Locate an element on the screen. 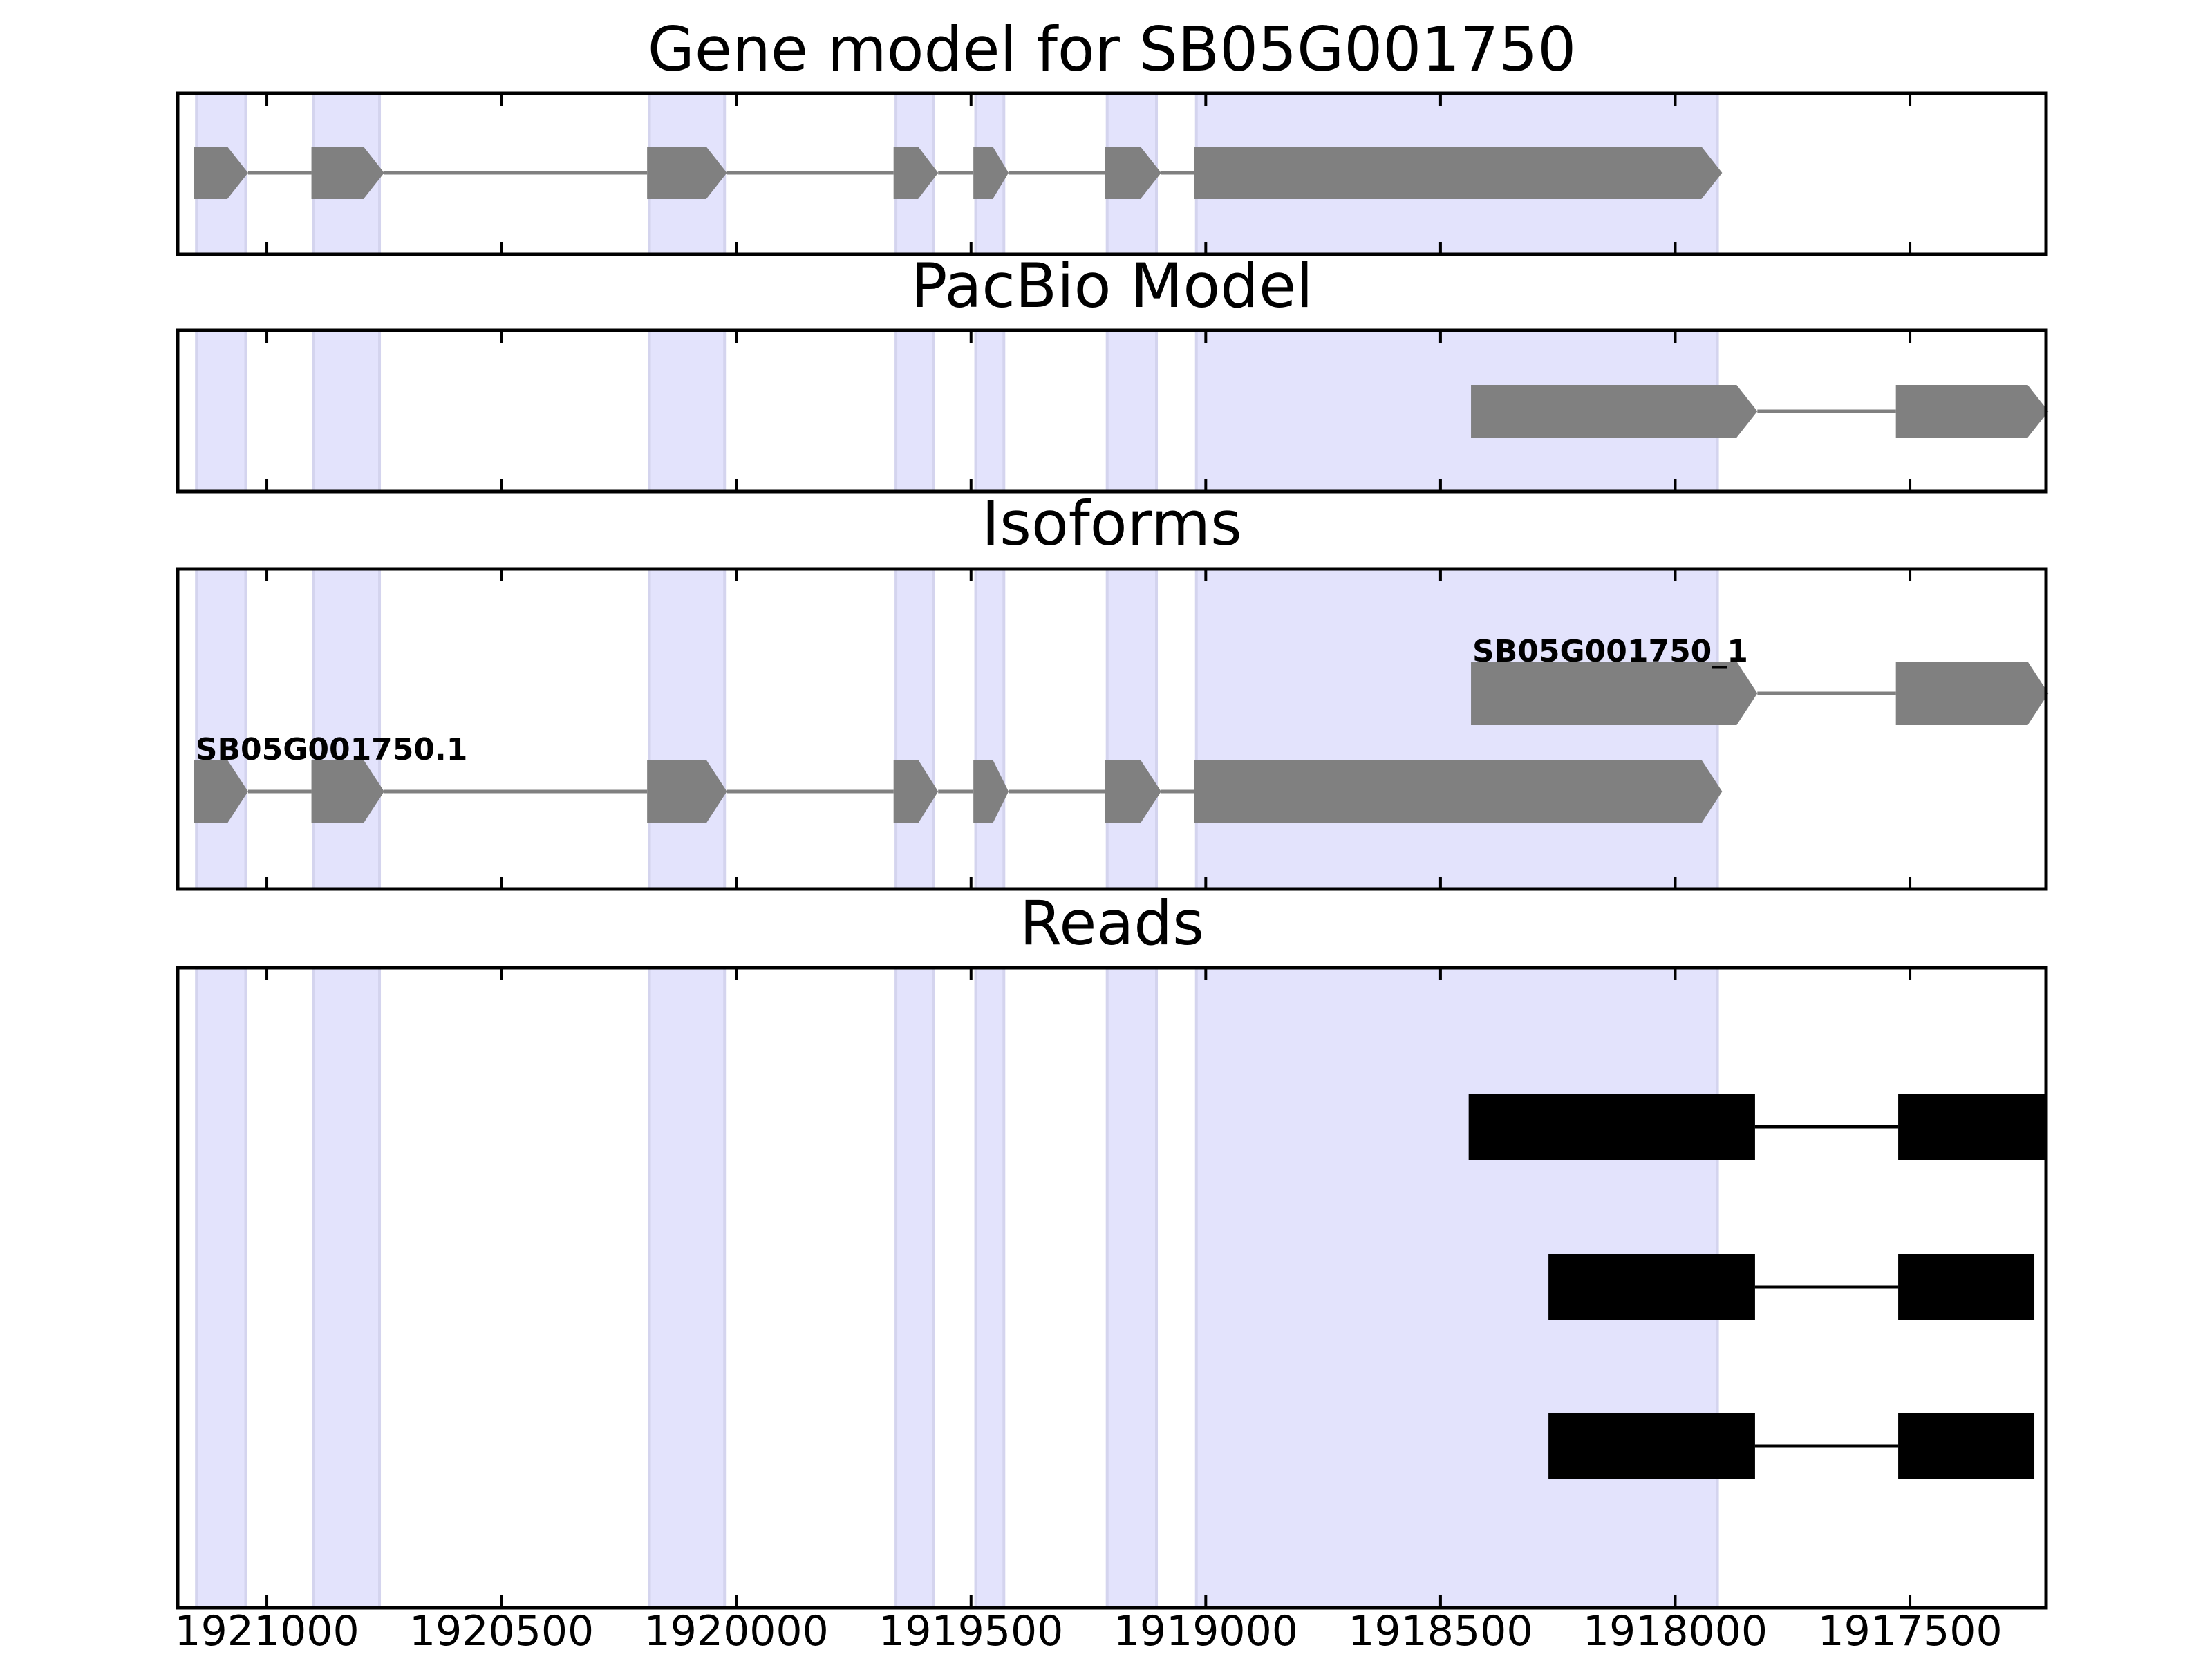 The width and height of the screenshot is (2212, 1659). panel-title: Reads is located at coordinates (1112, 924).